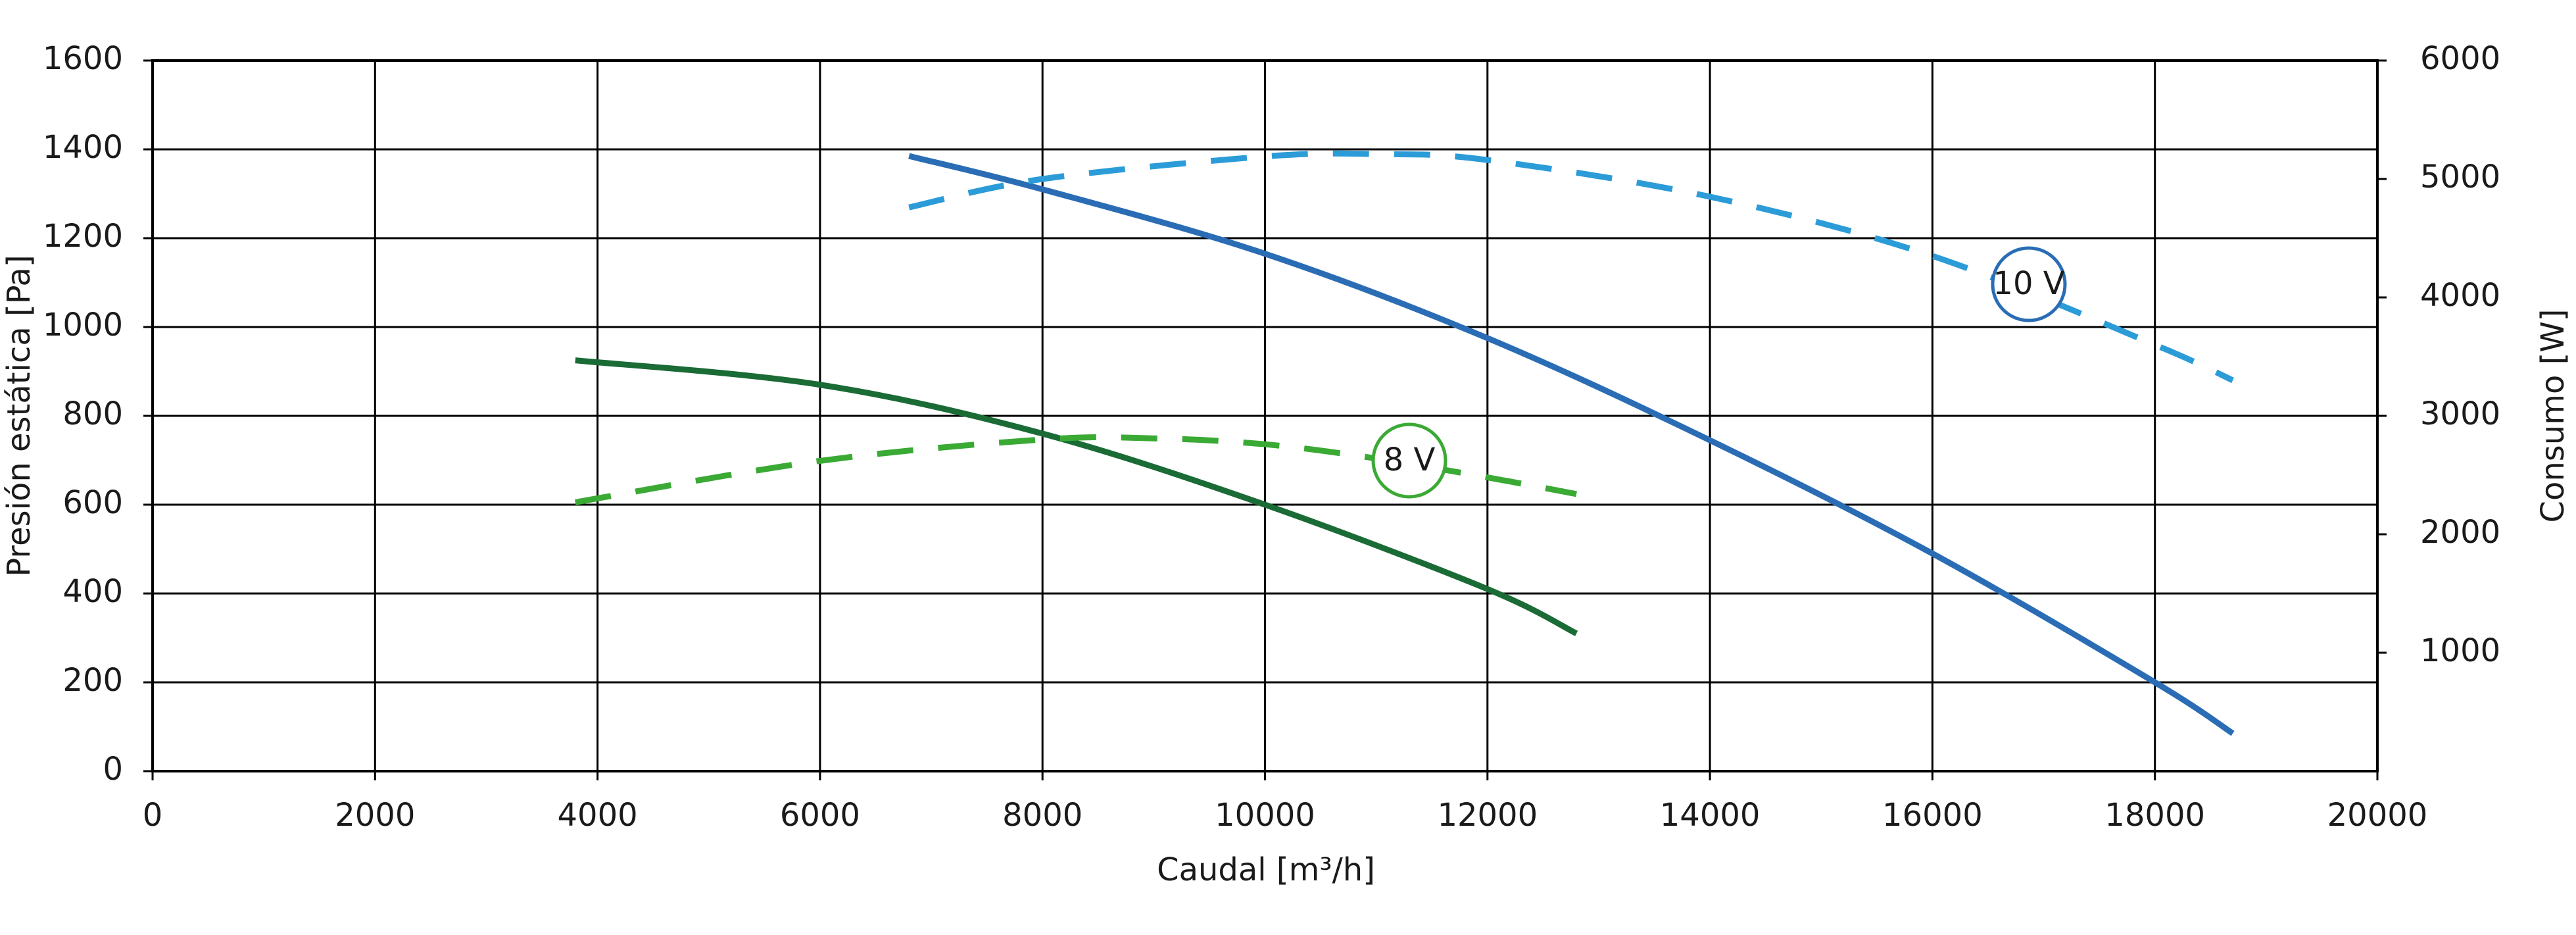  I want to click on x-tick-label: 4000, so click(598, 816).